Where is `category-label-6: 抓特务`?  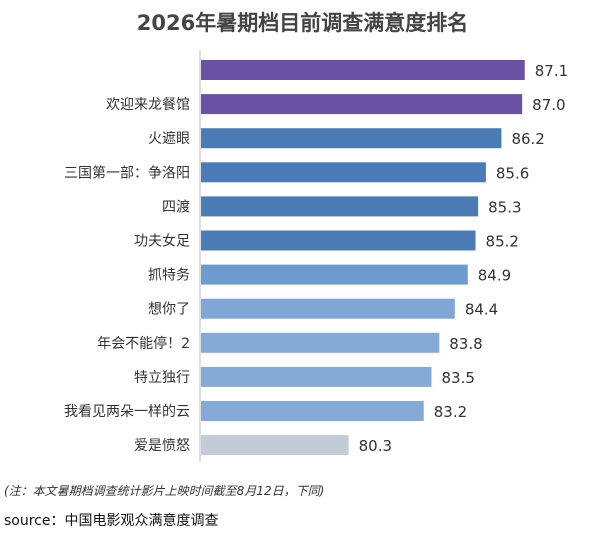
category-label-6: 抓特务 is located at coordinates (169, 276).